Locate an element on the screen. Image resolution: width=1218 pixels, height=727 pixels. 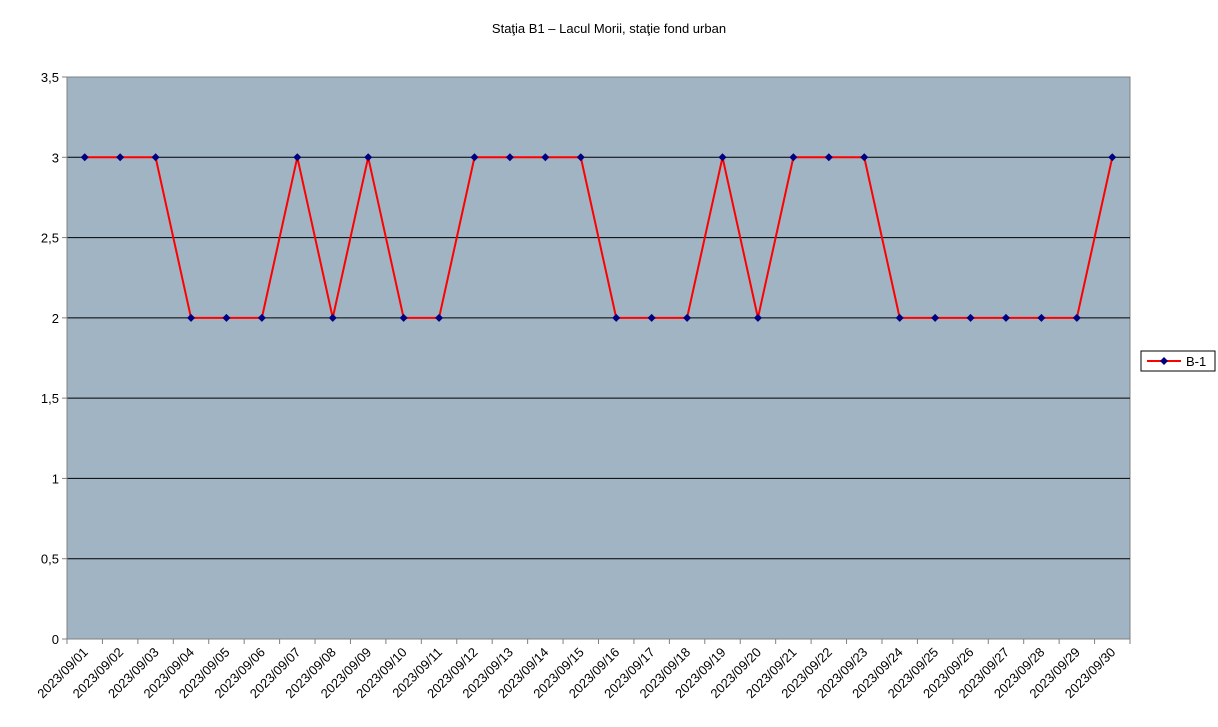
y-tick-label: 1 is located at coordinates (55, 478).